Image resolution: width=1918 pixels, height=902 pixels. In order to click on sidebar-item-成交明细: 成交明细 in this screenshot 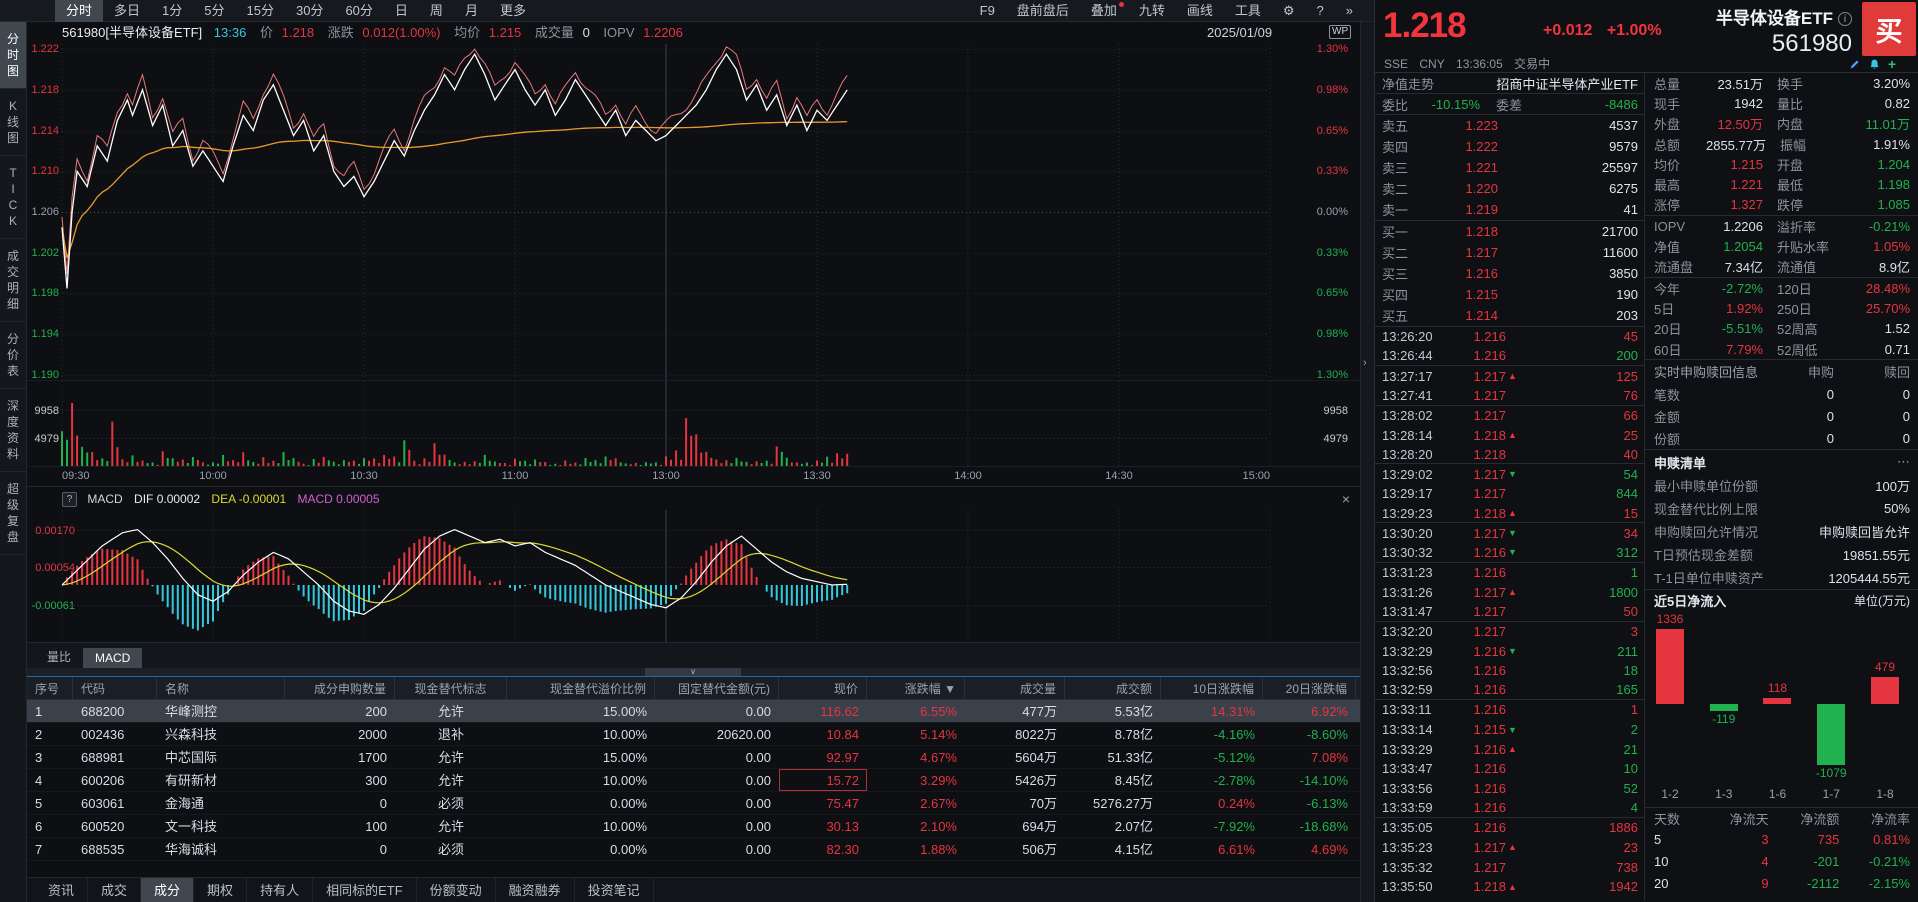, I will do `click(13, 280)`.